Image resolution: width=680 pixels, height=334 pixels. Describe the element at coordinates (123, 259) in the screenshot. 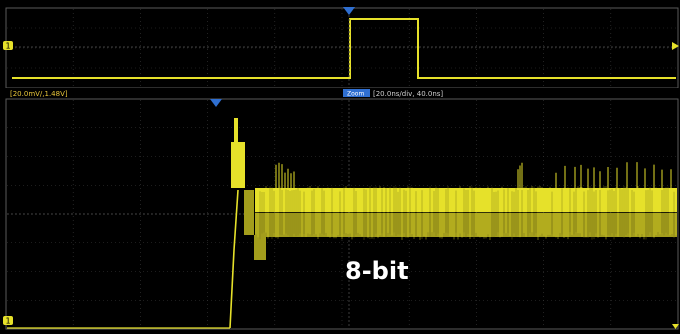

I see `zoom-waveform-edge` at that location.